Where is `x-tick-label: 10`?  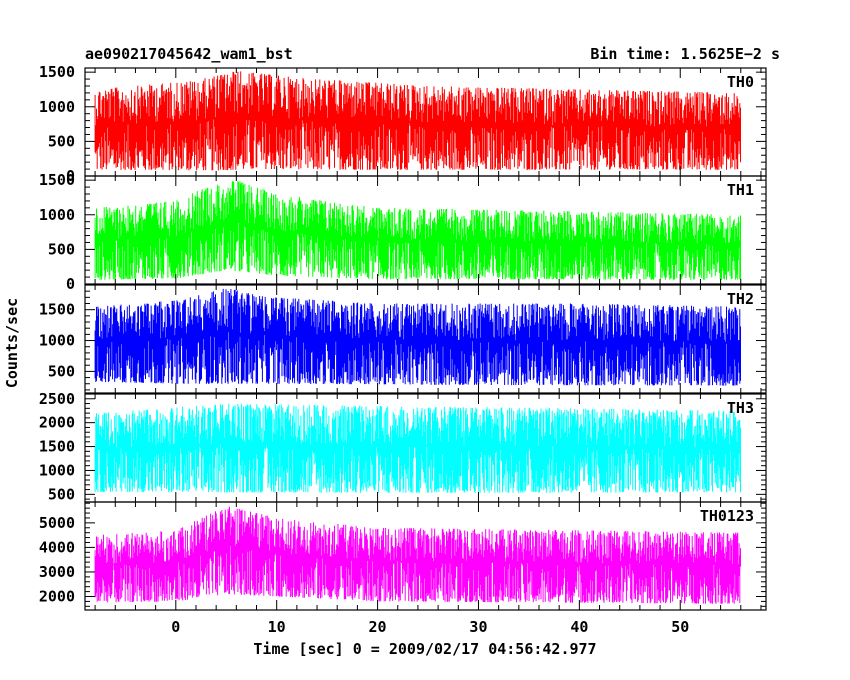 x-tick-label: 10 is located at coordinates (277, 627).